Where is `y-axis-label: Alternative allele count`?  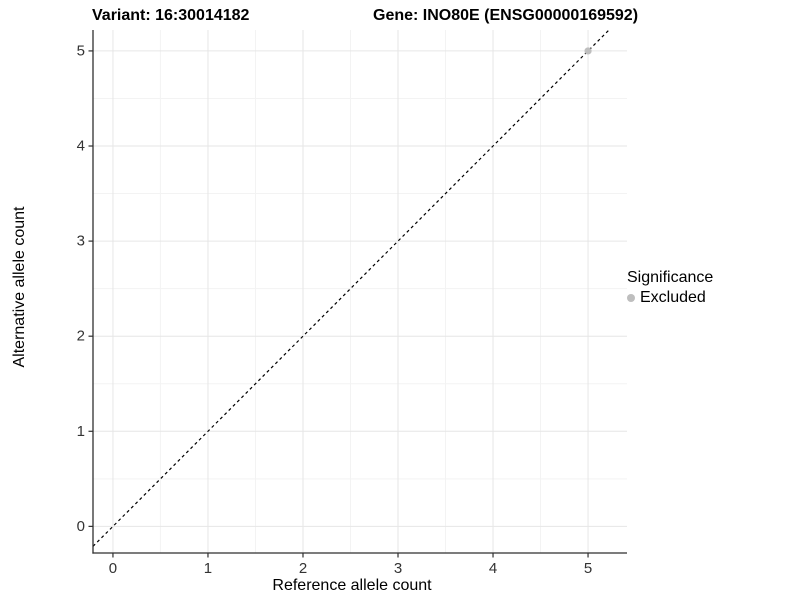 y-axis-label: Alternative allele count is located at coordinates (19, 287).